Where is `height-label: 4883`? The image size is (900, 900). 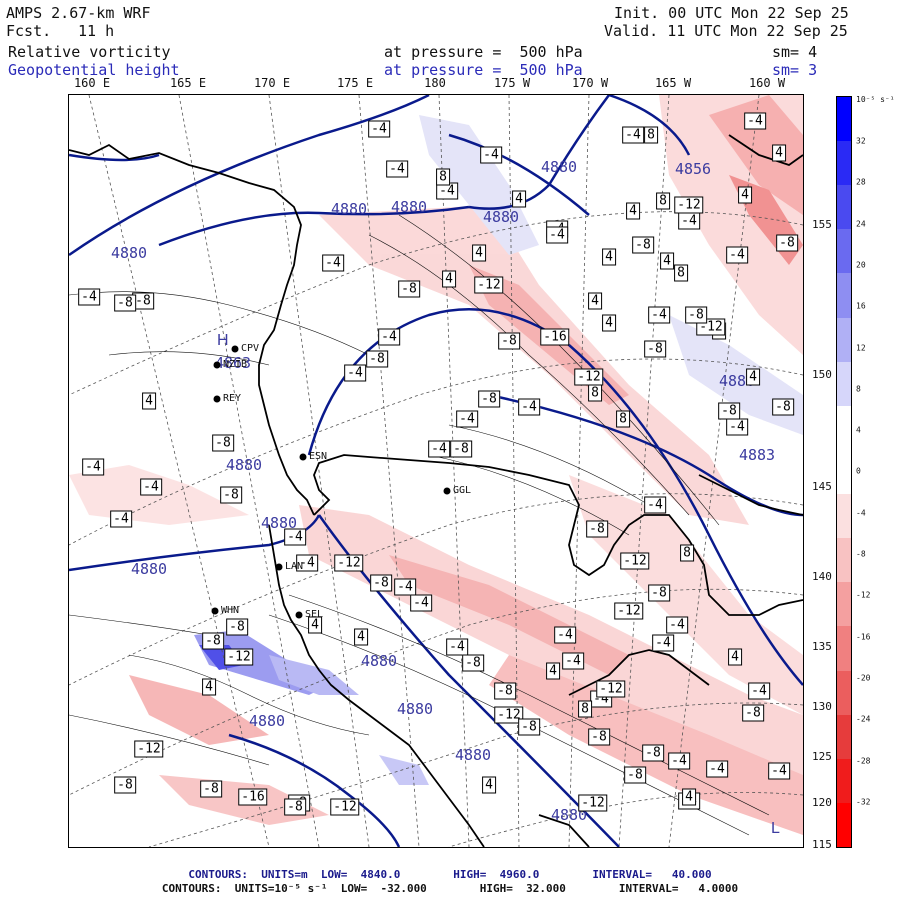 height-label: 4883 is located at coordinates (757, 455).